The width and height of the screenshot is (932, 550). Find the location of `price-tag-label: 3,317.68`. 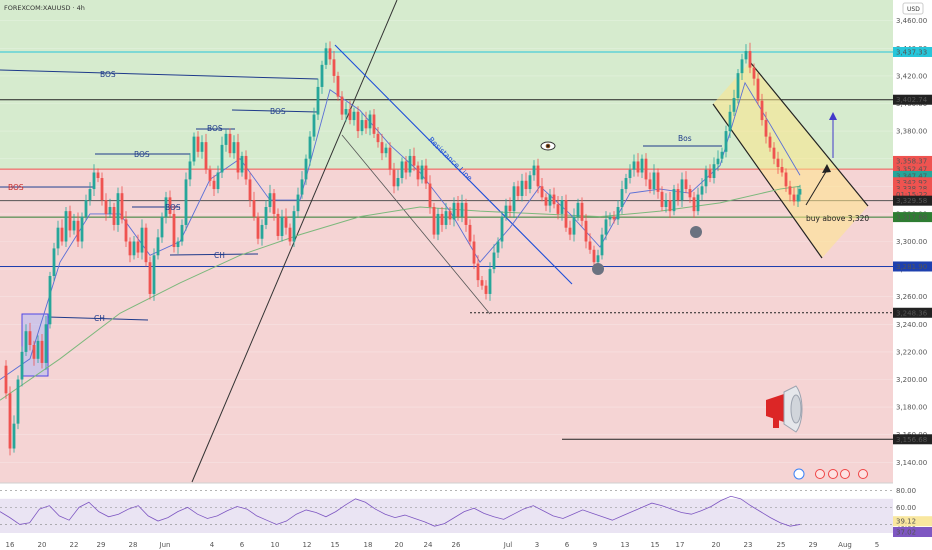

price-tag-label: 3,317.68 is located at coordinates (911, 218).